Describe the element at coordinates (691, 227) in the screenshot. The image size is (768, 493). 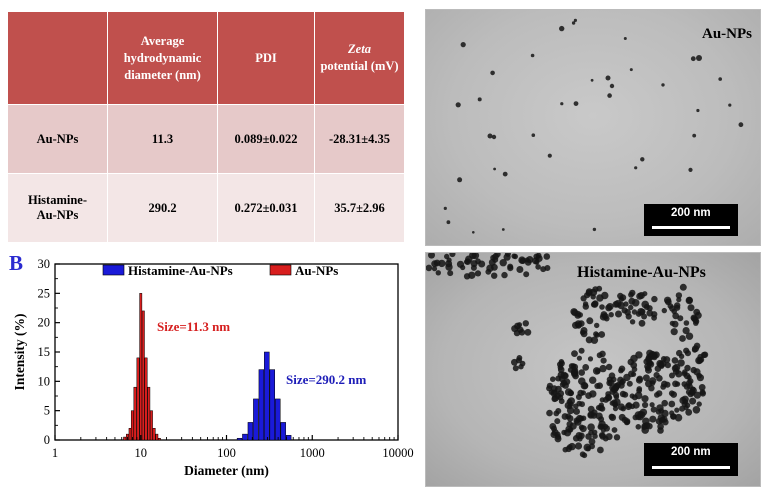
I see `scale-bar-line-c` at that location.